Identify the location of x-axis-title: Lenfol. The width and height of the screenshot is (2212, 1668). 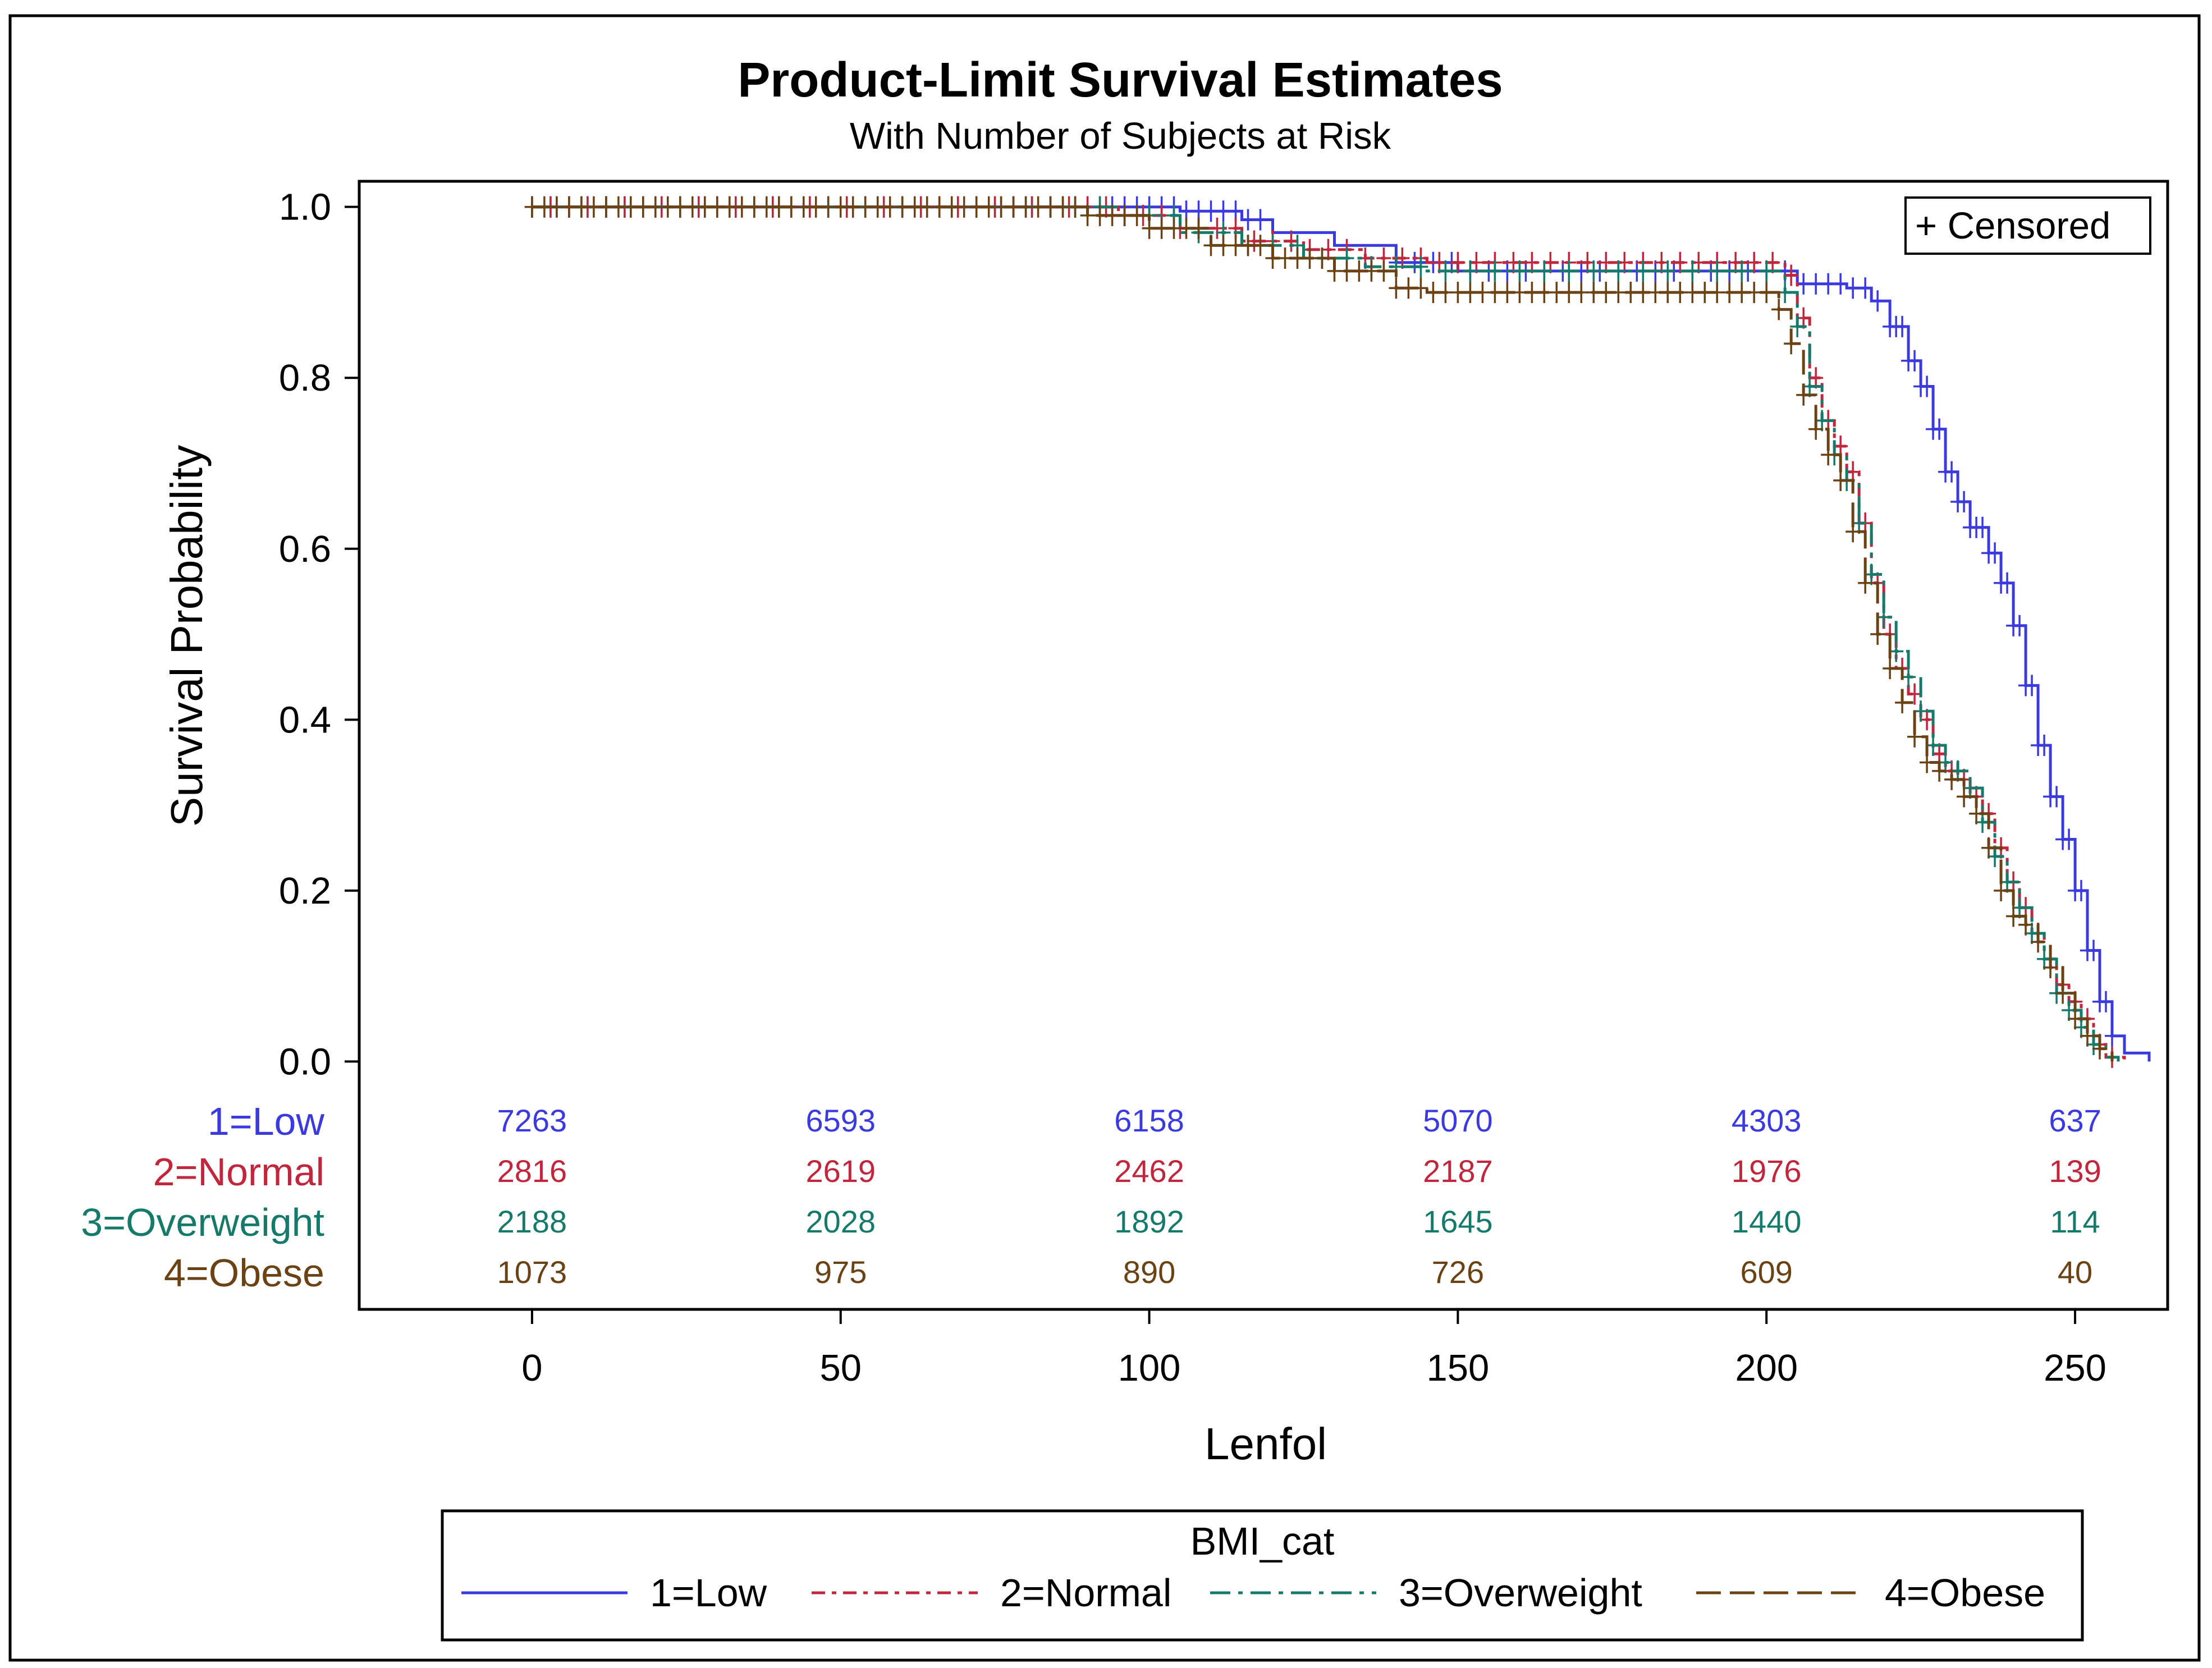
(1266, 1444).